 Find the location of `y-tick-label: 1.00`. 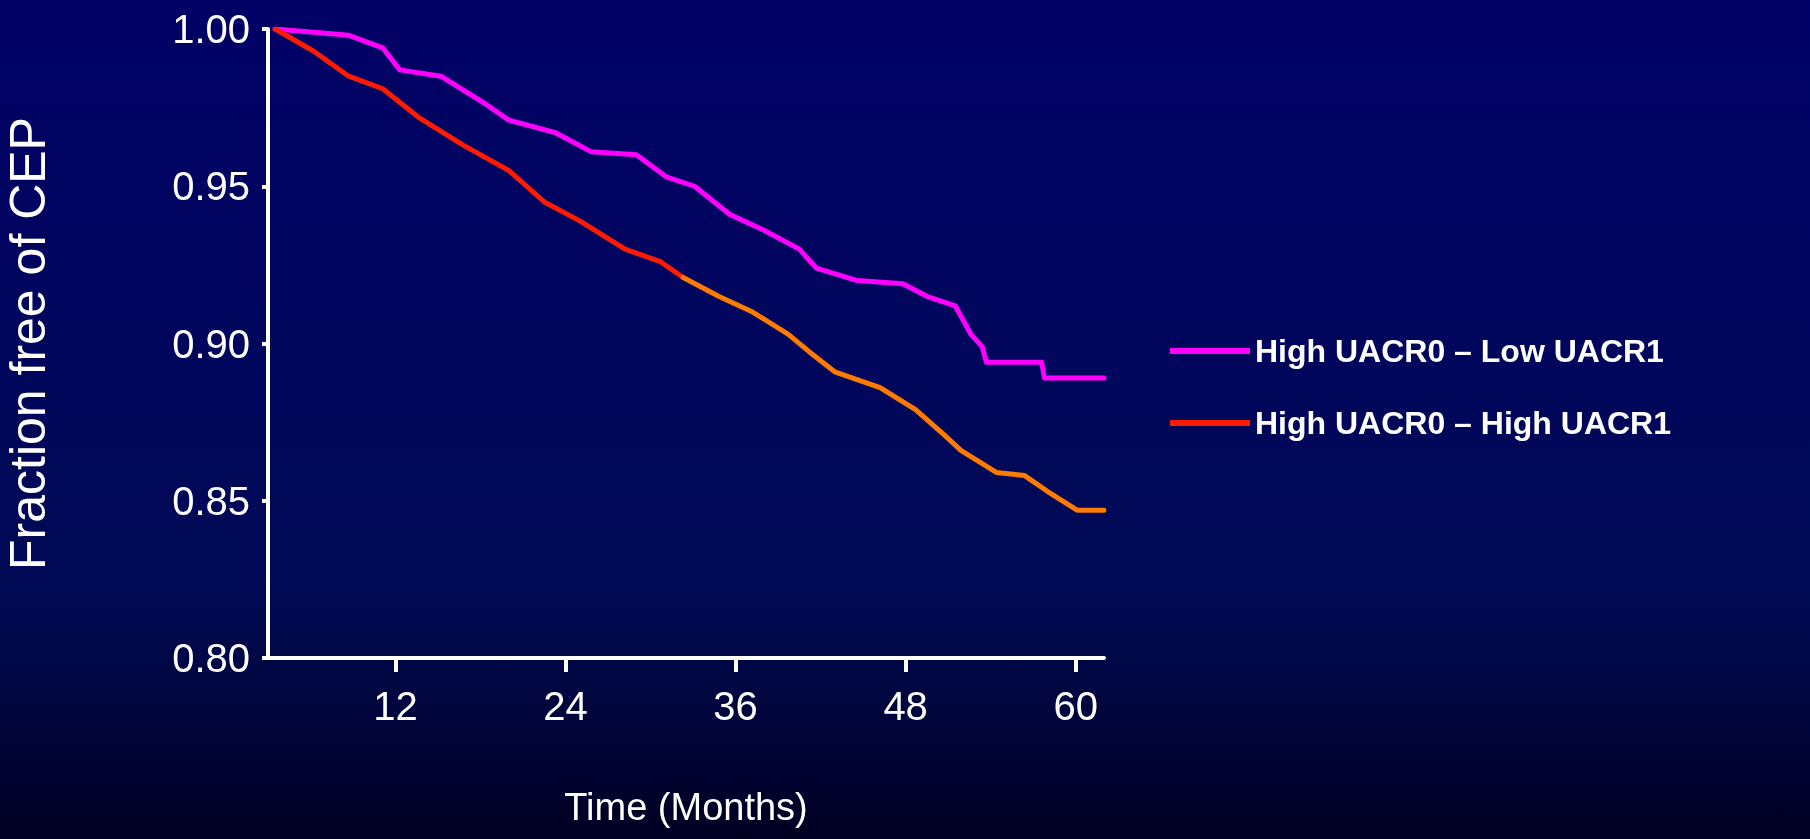

y-tick-label: 1.00 is located at coordinates (211, 29).